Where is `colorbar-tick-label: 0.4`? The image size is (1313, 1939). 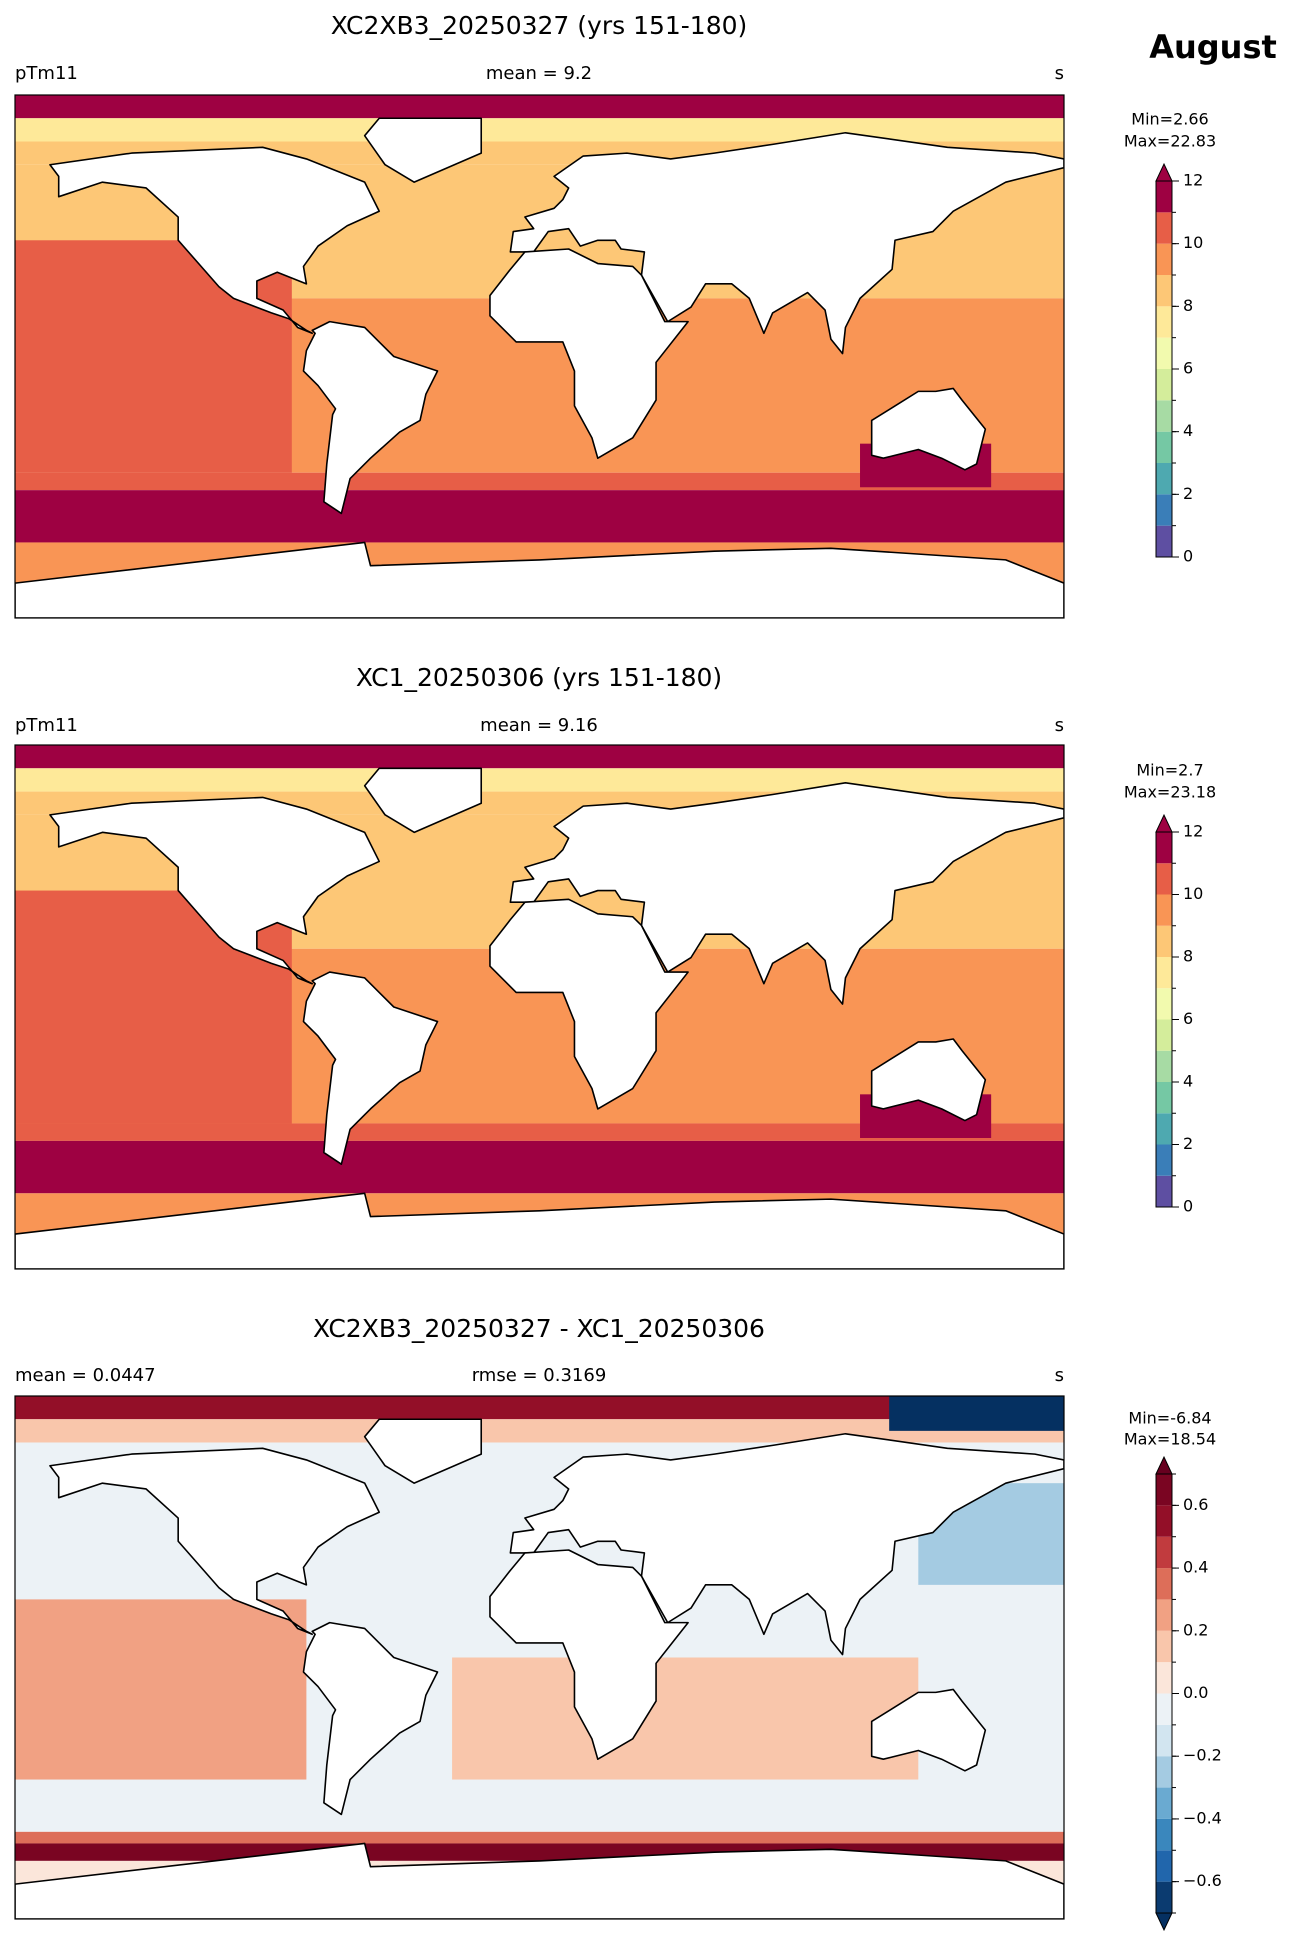
colorbar-tick-label: 0.4 is located at coordinates (1195, 1567).